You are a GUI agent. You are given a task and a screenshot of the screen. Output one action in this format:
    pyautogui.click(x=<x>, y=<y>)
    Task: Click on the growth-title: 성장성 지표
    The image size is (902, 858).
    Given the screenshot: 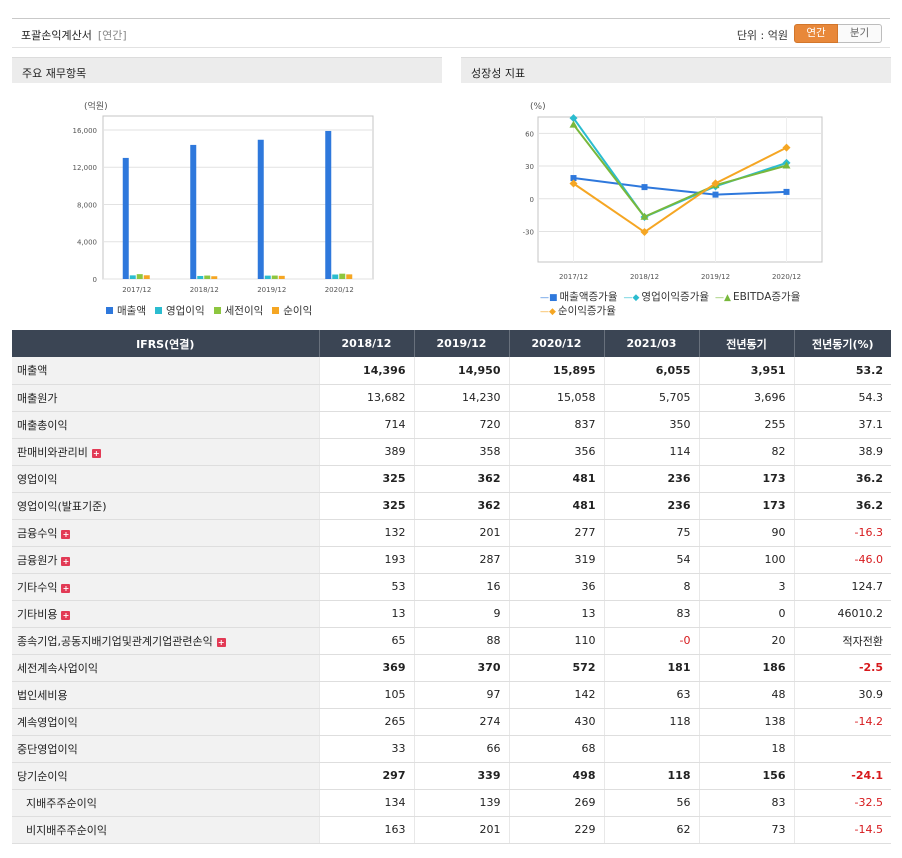 What is the action you would take?
    pyautogui.click(x=498, y=73)
    